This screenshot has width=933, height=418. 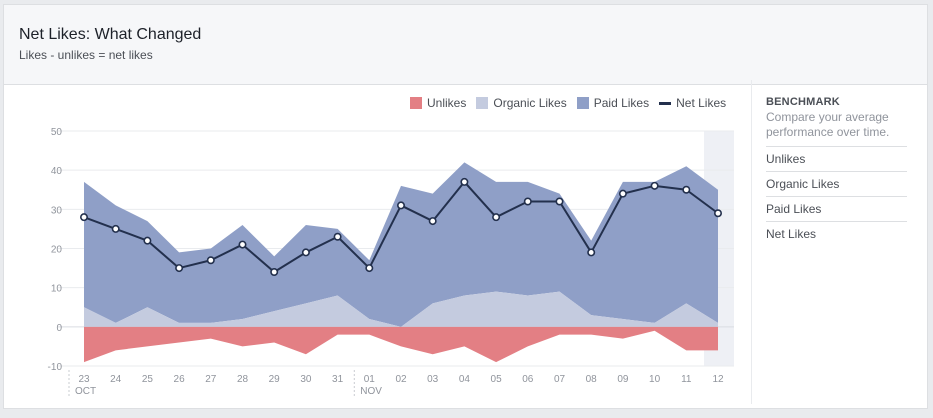 What do you see at coordinates (148, 379) in the screenshot?
I see `x-tick-label: 25` at bounding box center [148, 379].